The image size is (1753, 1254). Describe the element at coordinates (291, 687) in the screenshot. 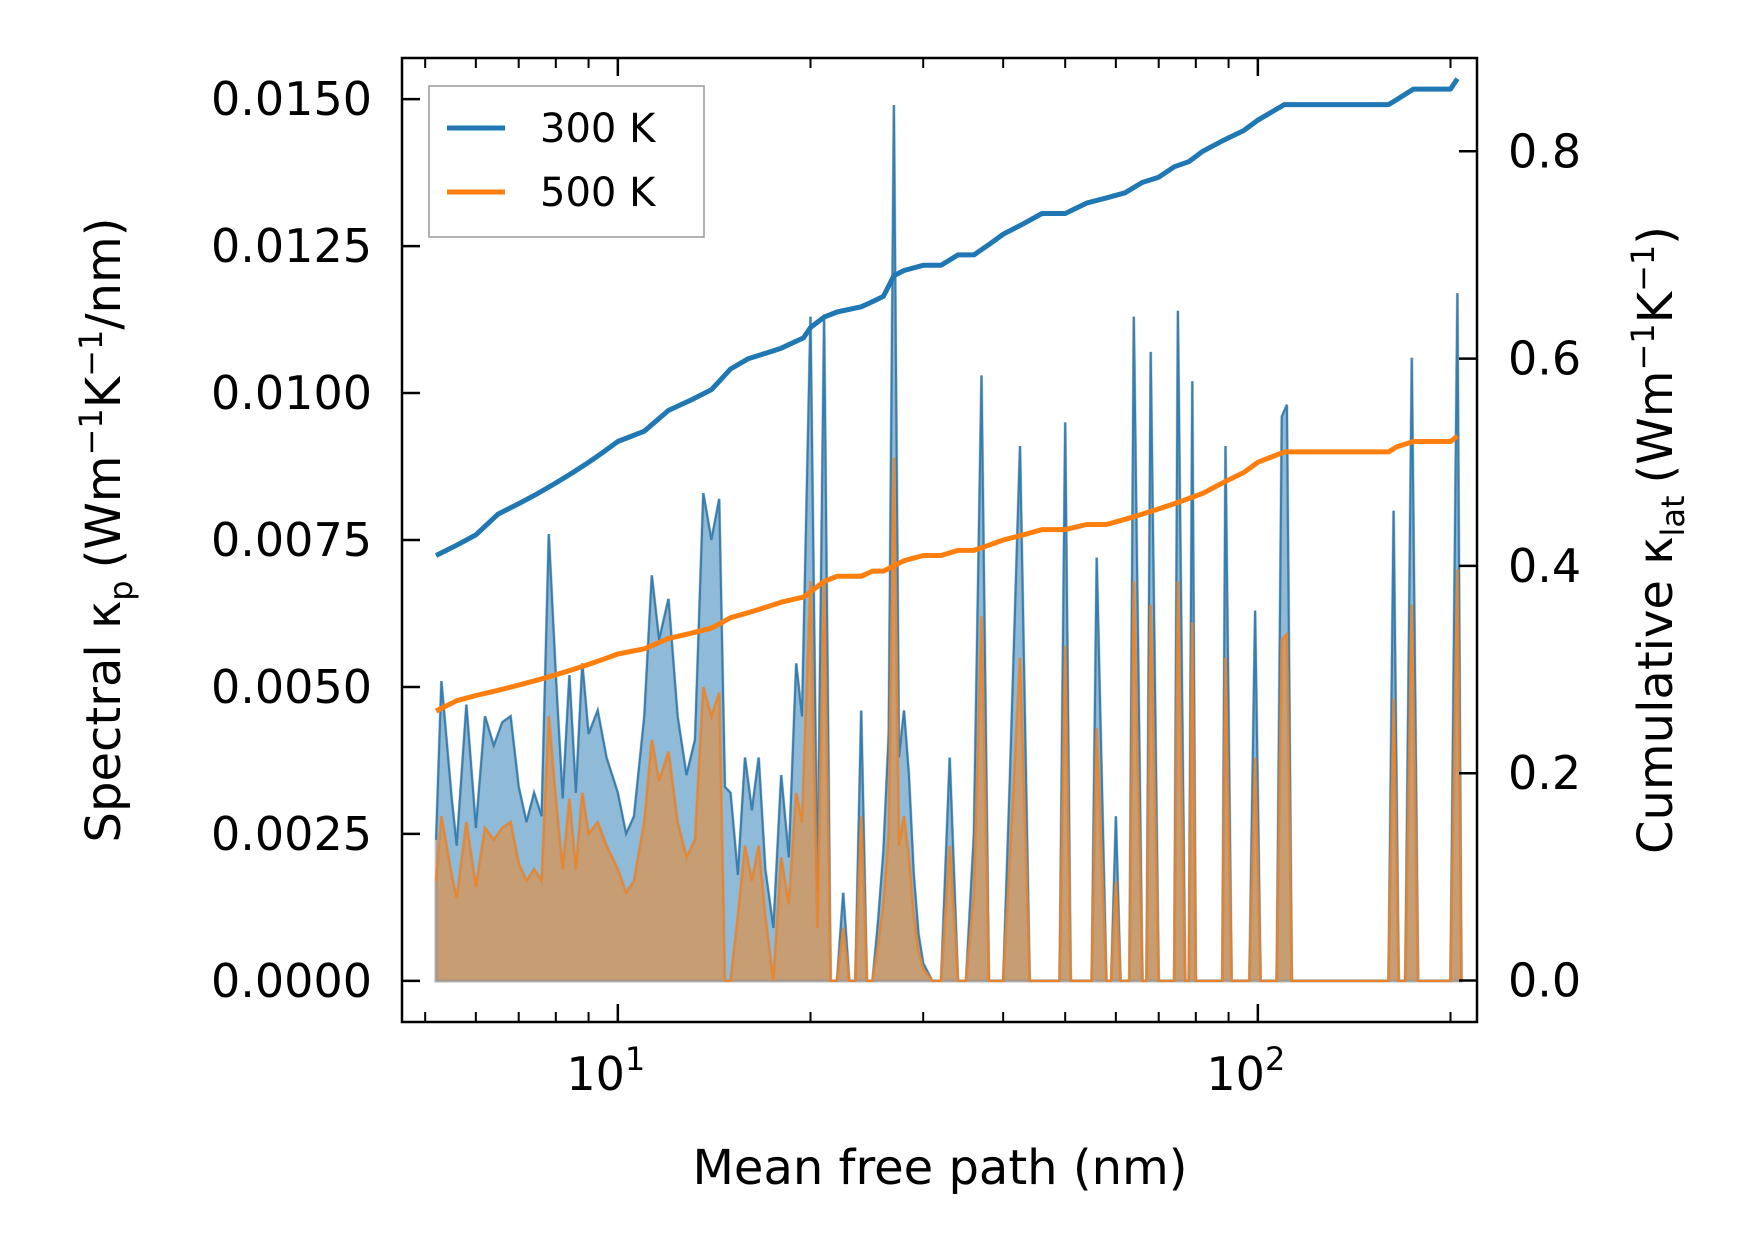

I see `y-left-tick-label: 0.0050` at that location.